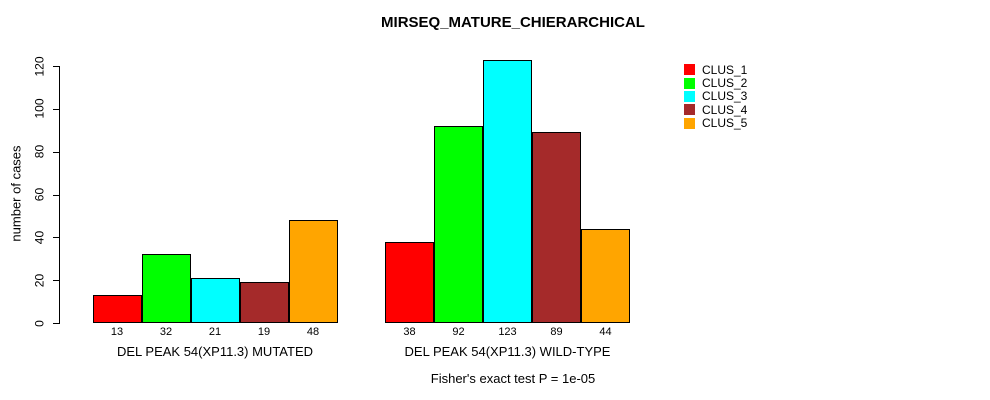 This screenshot has width=990, height=400. What do you see at coordinates (215, 351) in the screenshot?
I see `group-label: DEL PEAK 54(XP11.3) MUTATED` at bounding box center [215, 351].